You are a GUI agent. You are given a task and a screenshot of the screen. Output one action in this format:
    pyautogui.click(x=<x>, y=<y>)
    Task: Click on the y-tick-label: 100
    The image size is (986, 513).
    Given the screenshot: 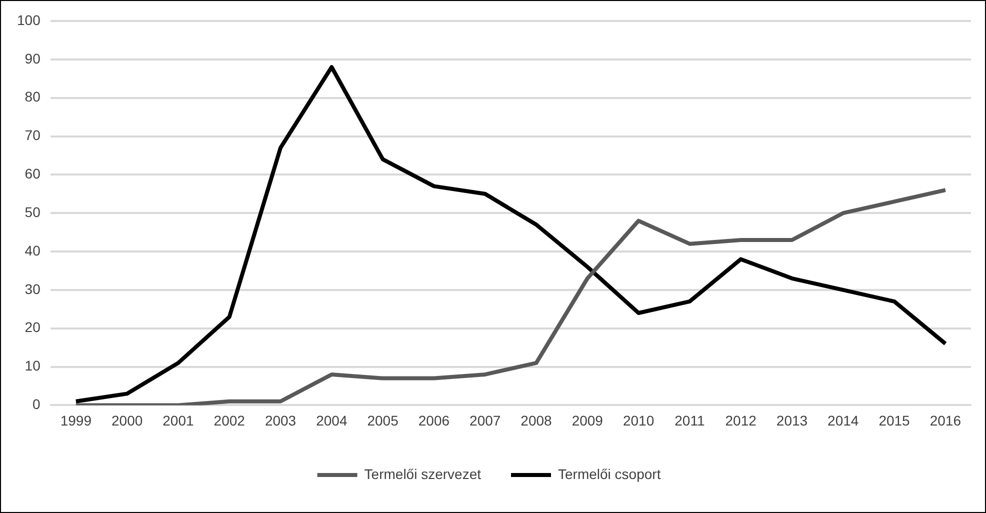 What is the action you would take?
    pyautogui.click(x=29, y=20)
    